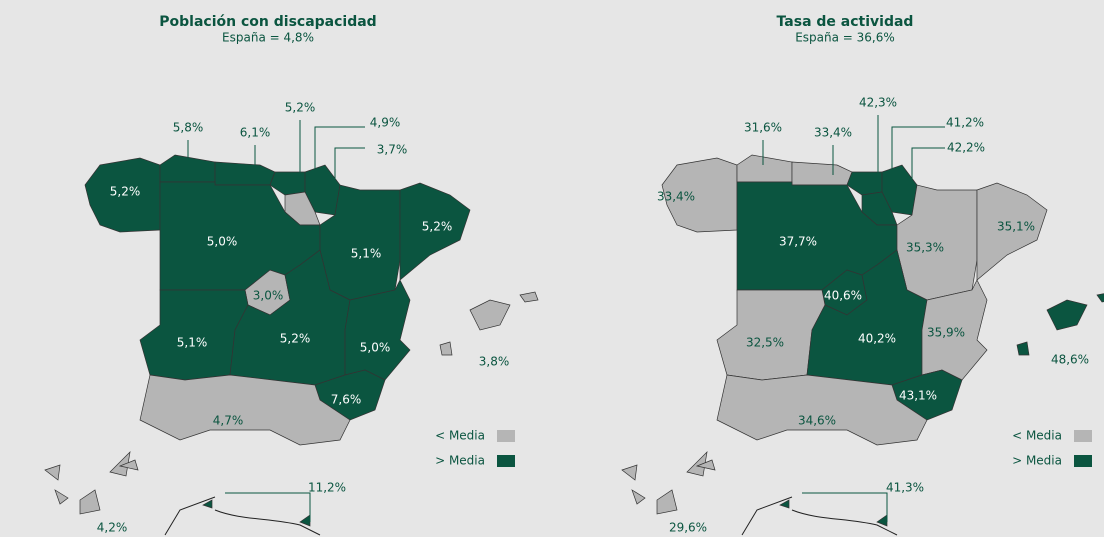 This screenshot has height=537, width=1104. I want to click on region-label: 41,2%, so click(965, 123).